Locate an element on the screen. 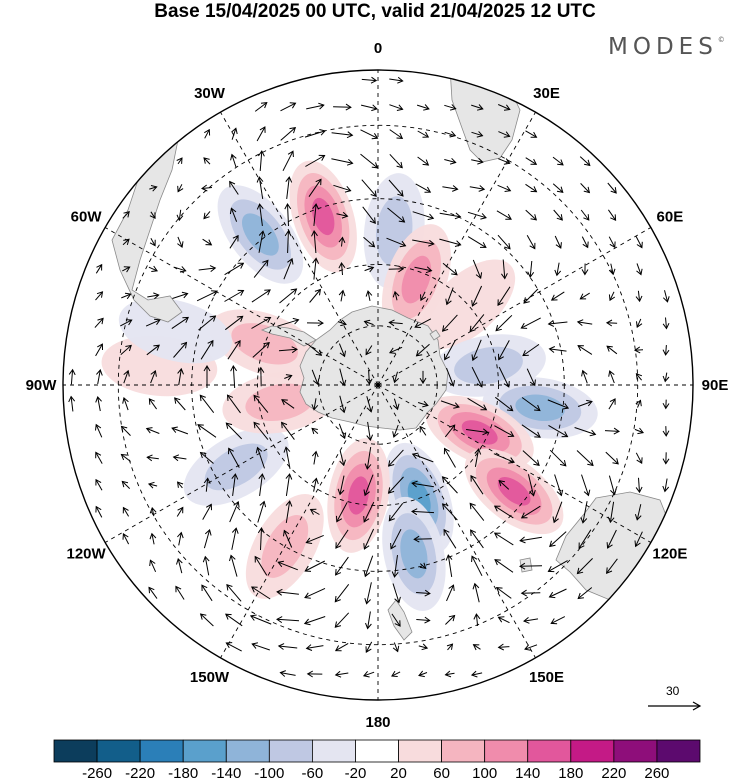  anomaly-contour is located at coordinates (488, 365).